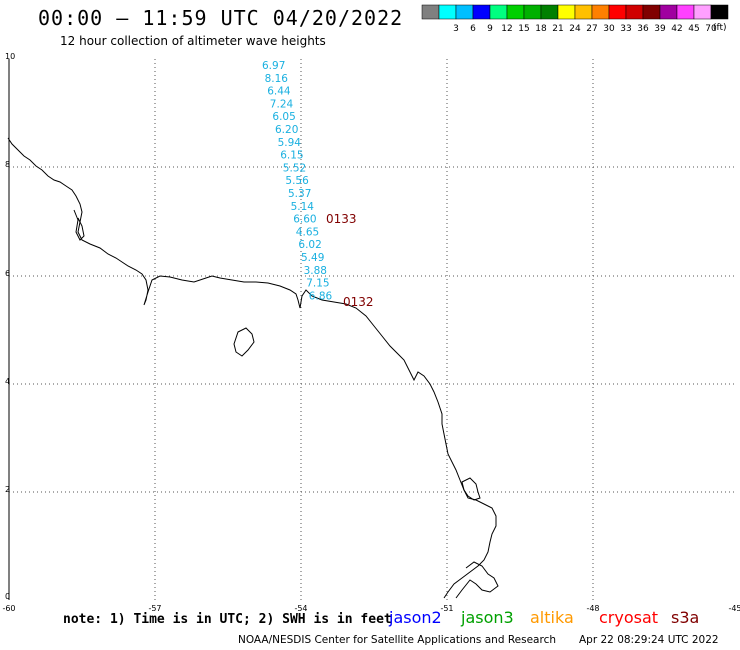 The height and width of the screenshot is (650, 740). I want to click on legend-label: 30, so click(609, 29).